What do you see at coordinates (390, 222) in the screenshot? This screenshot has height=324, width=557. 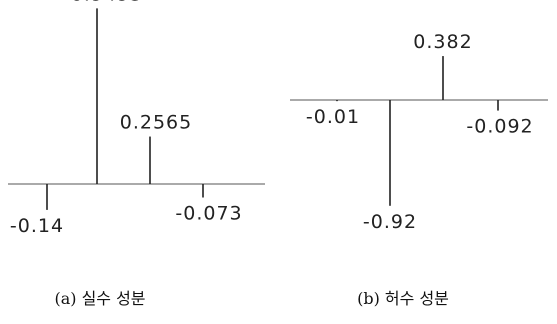 I see `stem-value-label: -0.92` at bounding box center [390, 222].